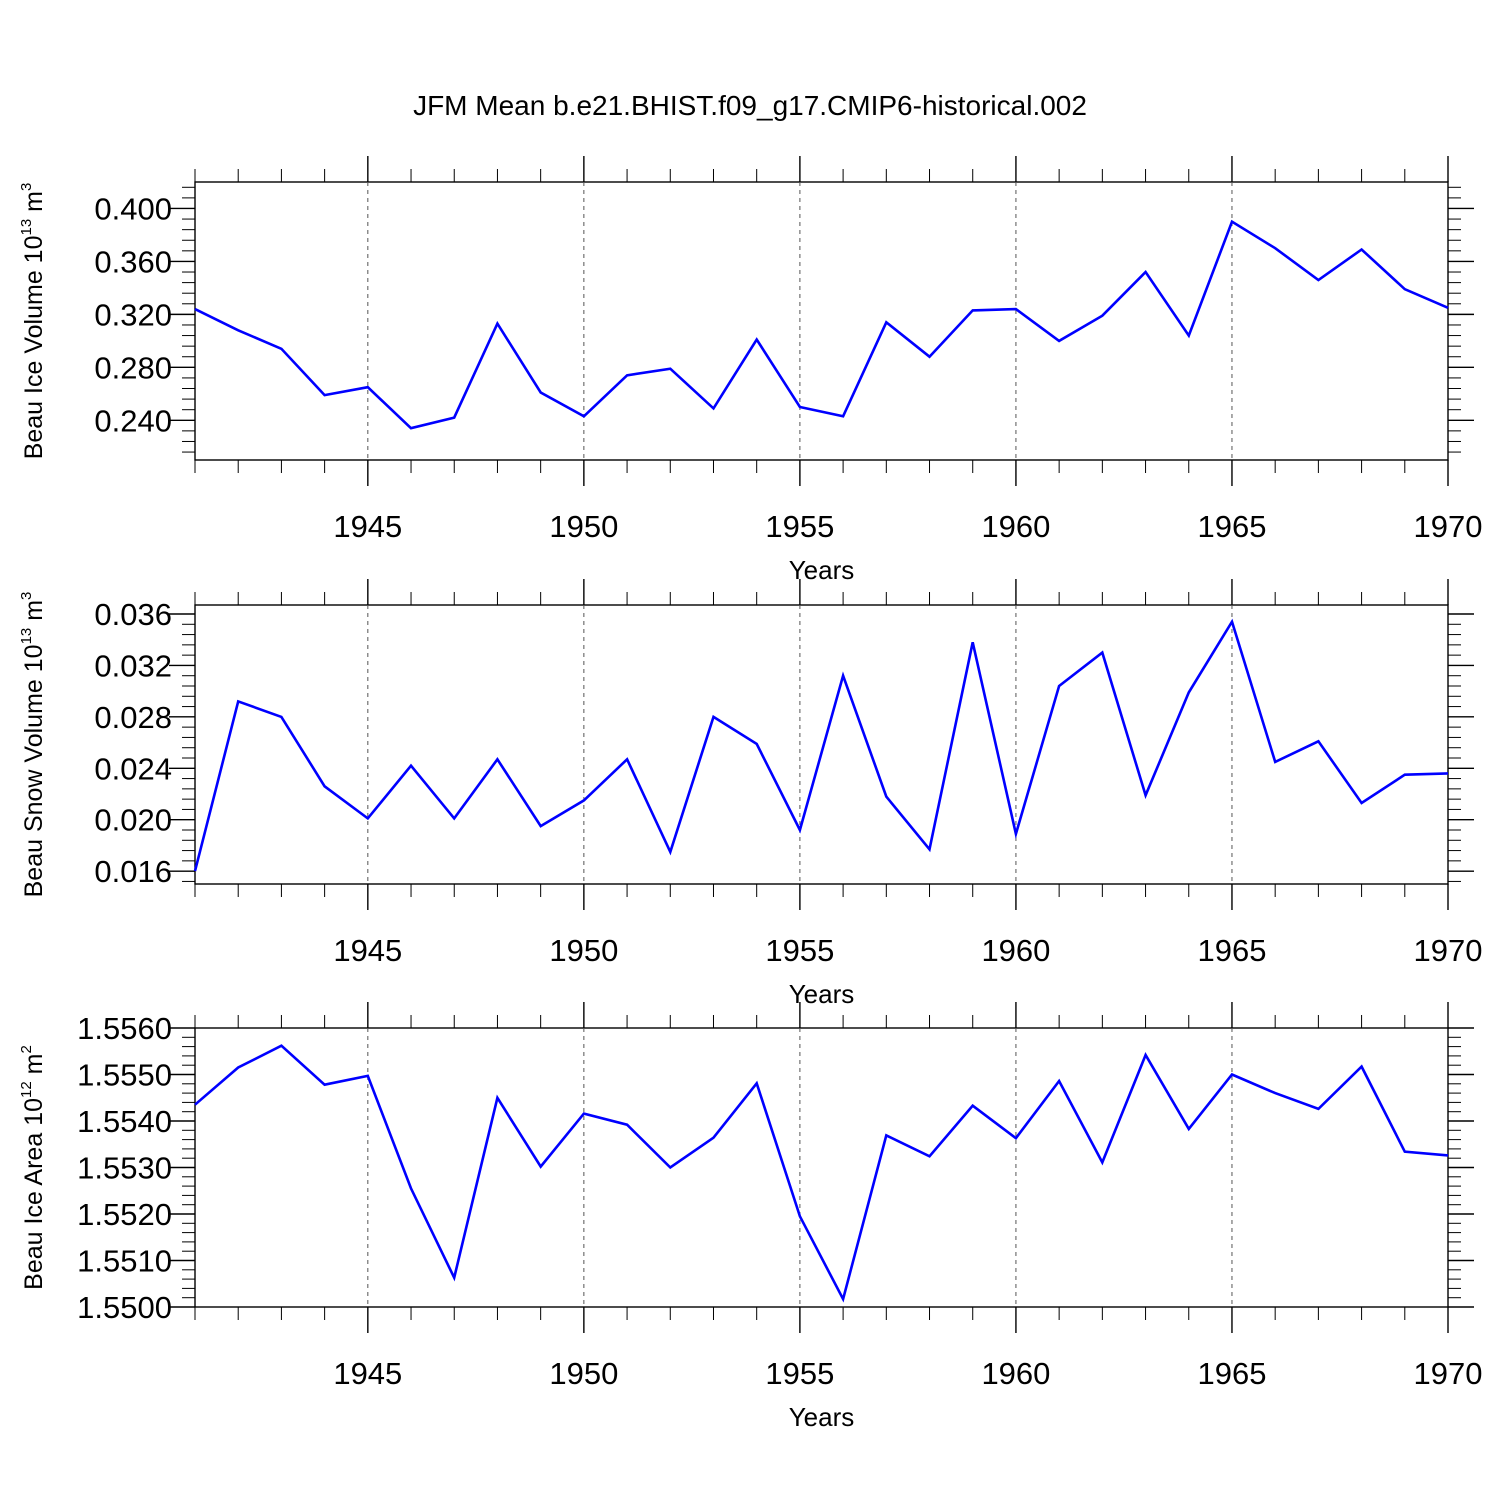 The image size is (1500, 1500). What do you see at coordinates (133, 665) in the screenshot?
I see `y-tick-label: 0.032` at bounding box center [133, 665].